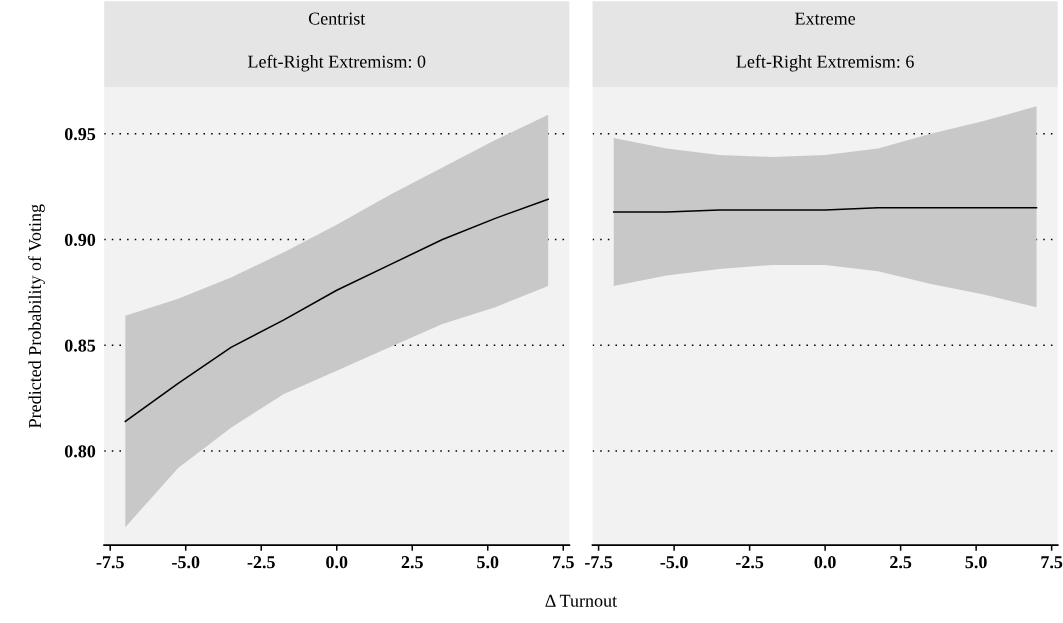 This screenshot has width=1063, height=623. Describe the element at coordinates (825, 18) in the screenshot. I see `chart-title: Extreme` at that location.